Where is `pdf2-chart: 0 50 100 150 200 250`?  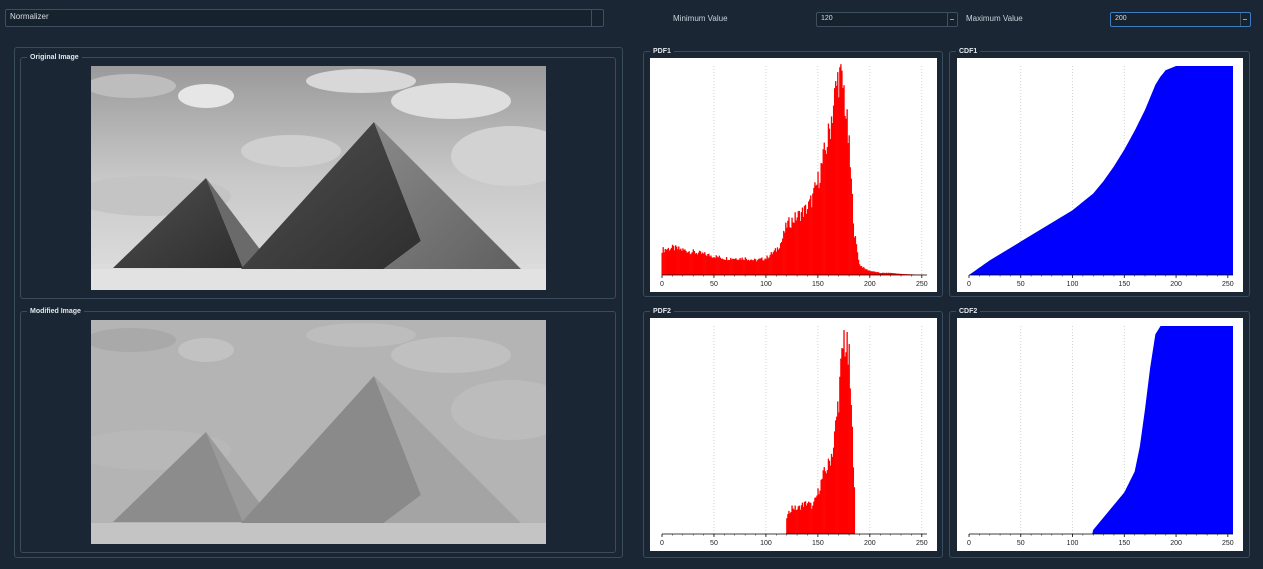
pdf2-chart: 0 50 100 150 200 250 is located at coordinates (794, 436).